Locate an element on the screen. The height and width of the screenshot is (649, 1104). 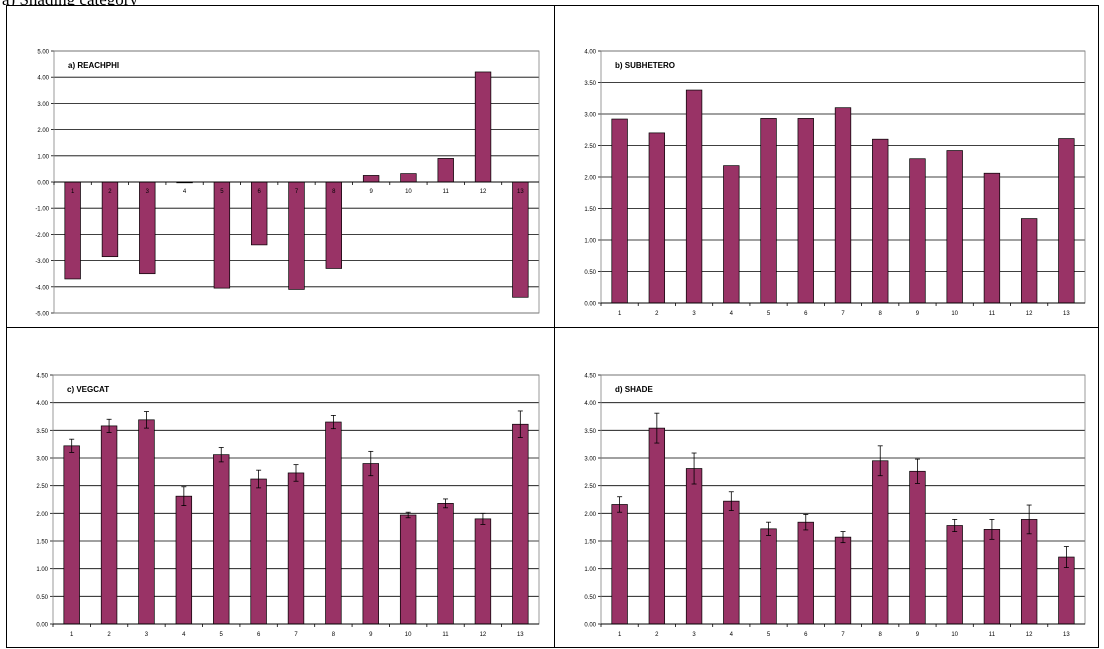
y-tick-label: -3.00 is located at coordinates (42, 262).